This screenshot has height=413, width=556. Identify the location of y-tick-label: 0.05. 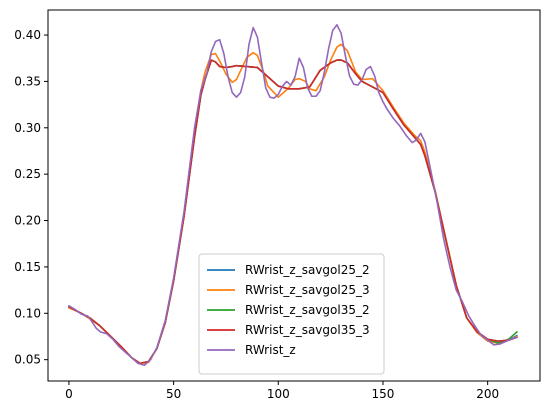
(27, 360).